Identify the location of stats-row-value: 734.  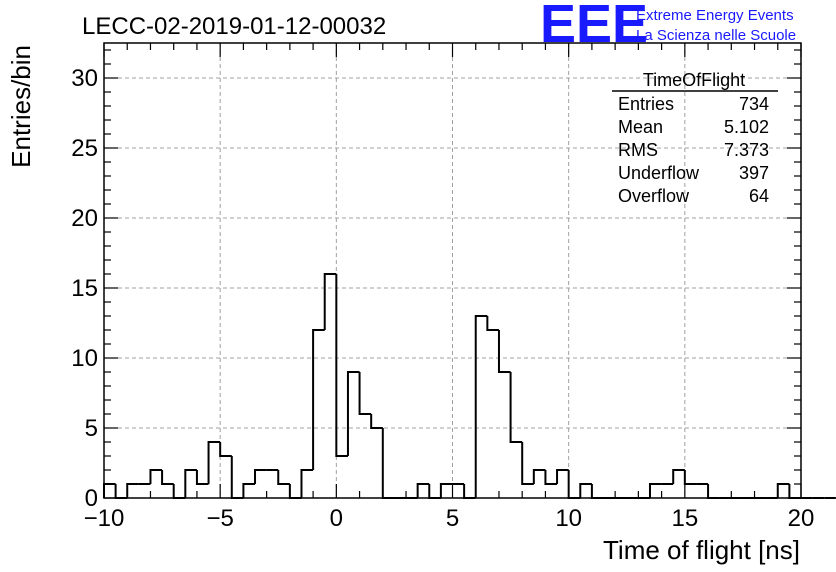
(754, 104).